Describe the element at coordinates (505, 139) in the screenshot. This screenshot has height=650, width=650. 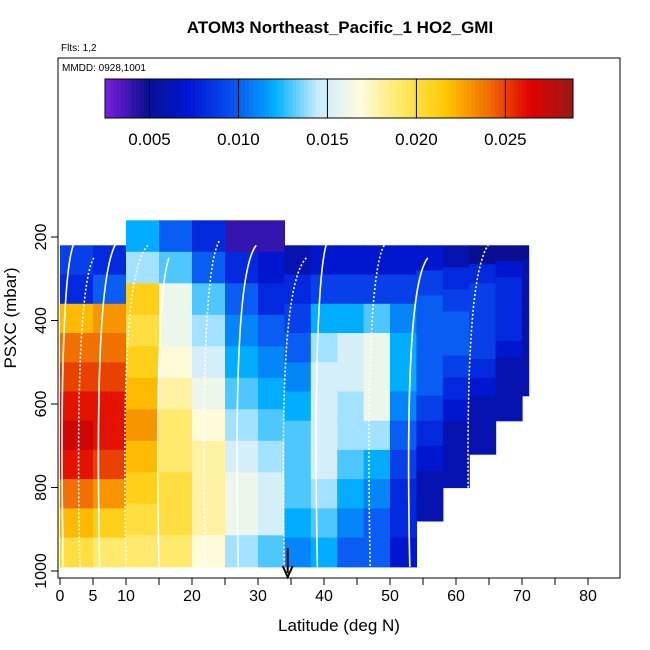
I see `colorbar-tick-label: 0.025` at that location.